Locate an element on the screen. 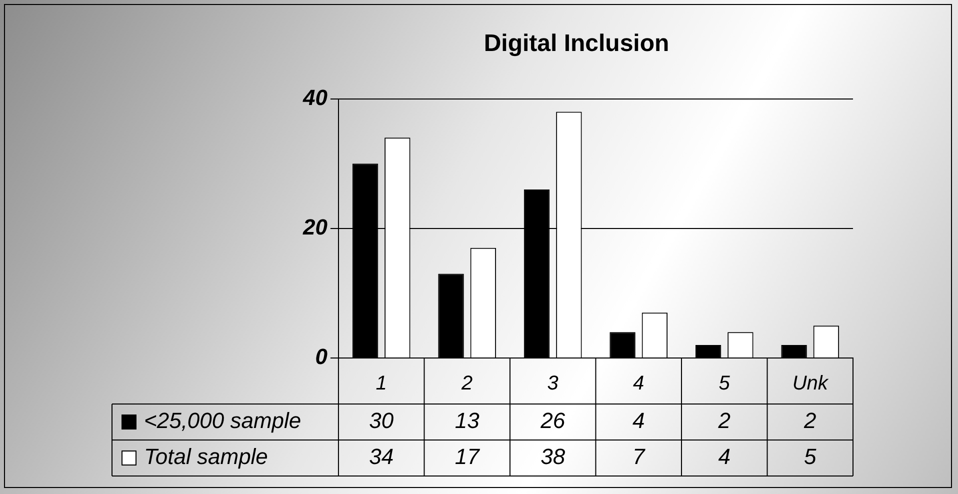  legend-label: <25,000 sample is located at coordinates (223, 421).